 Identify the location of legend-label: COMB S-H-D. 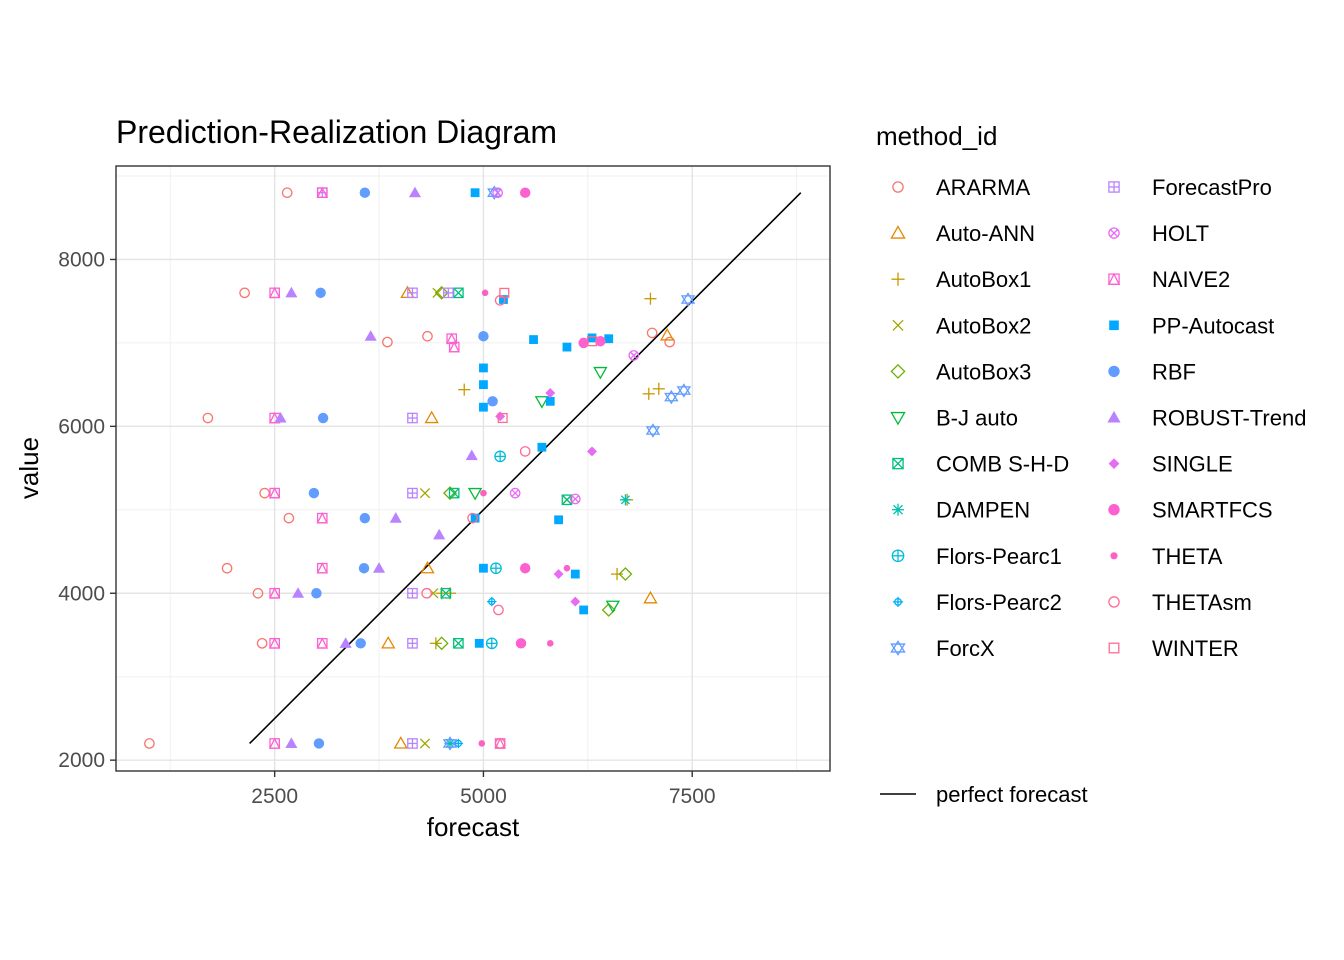
(1002, 464).